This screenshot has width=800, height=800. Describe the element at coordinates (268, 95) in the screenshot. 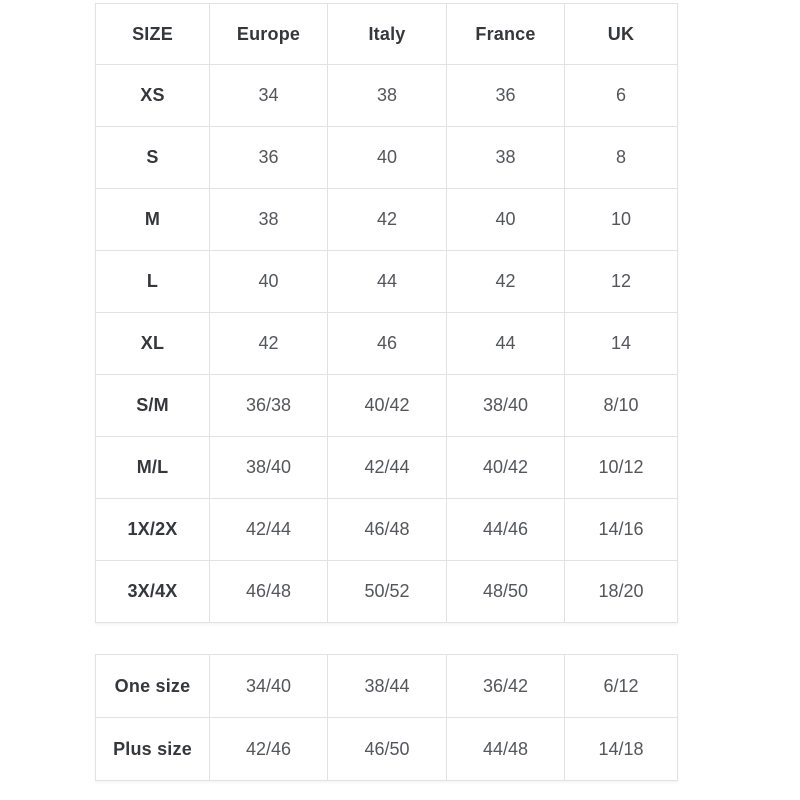

I see `size-value-cell: 34` at that location.